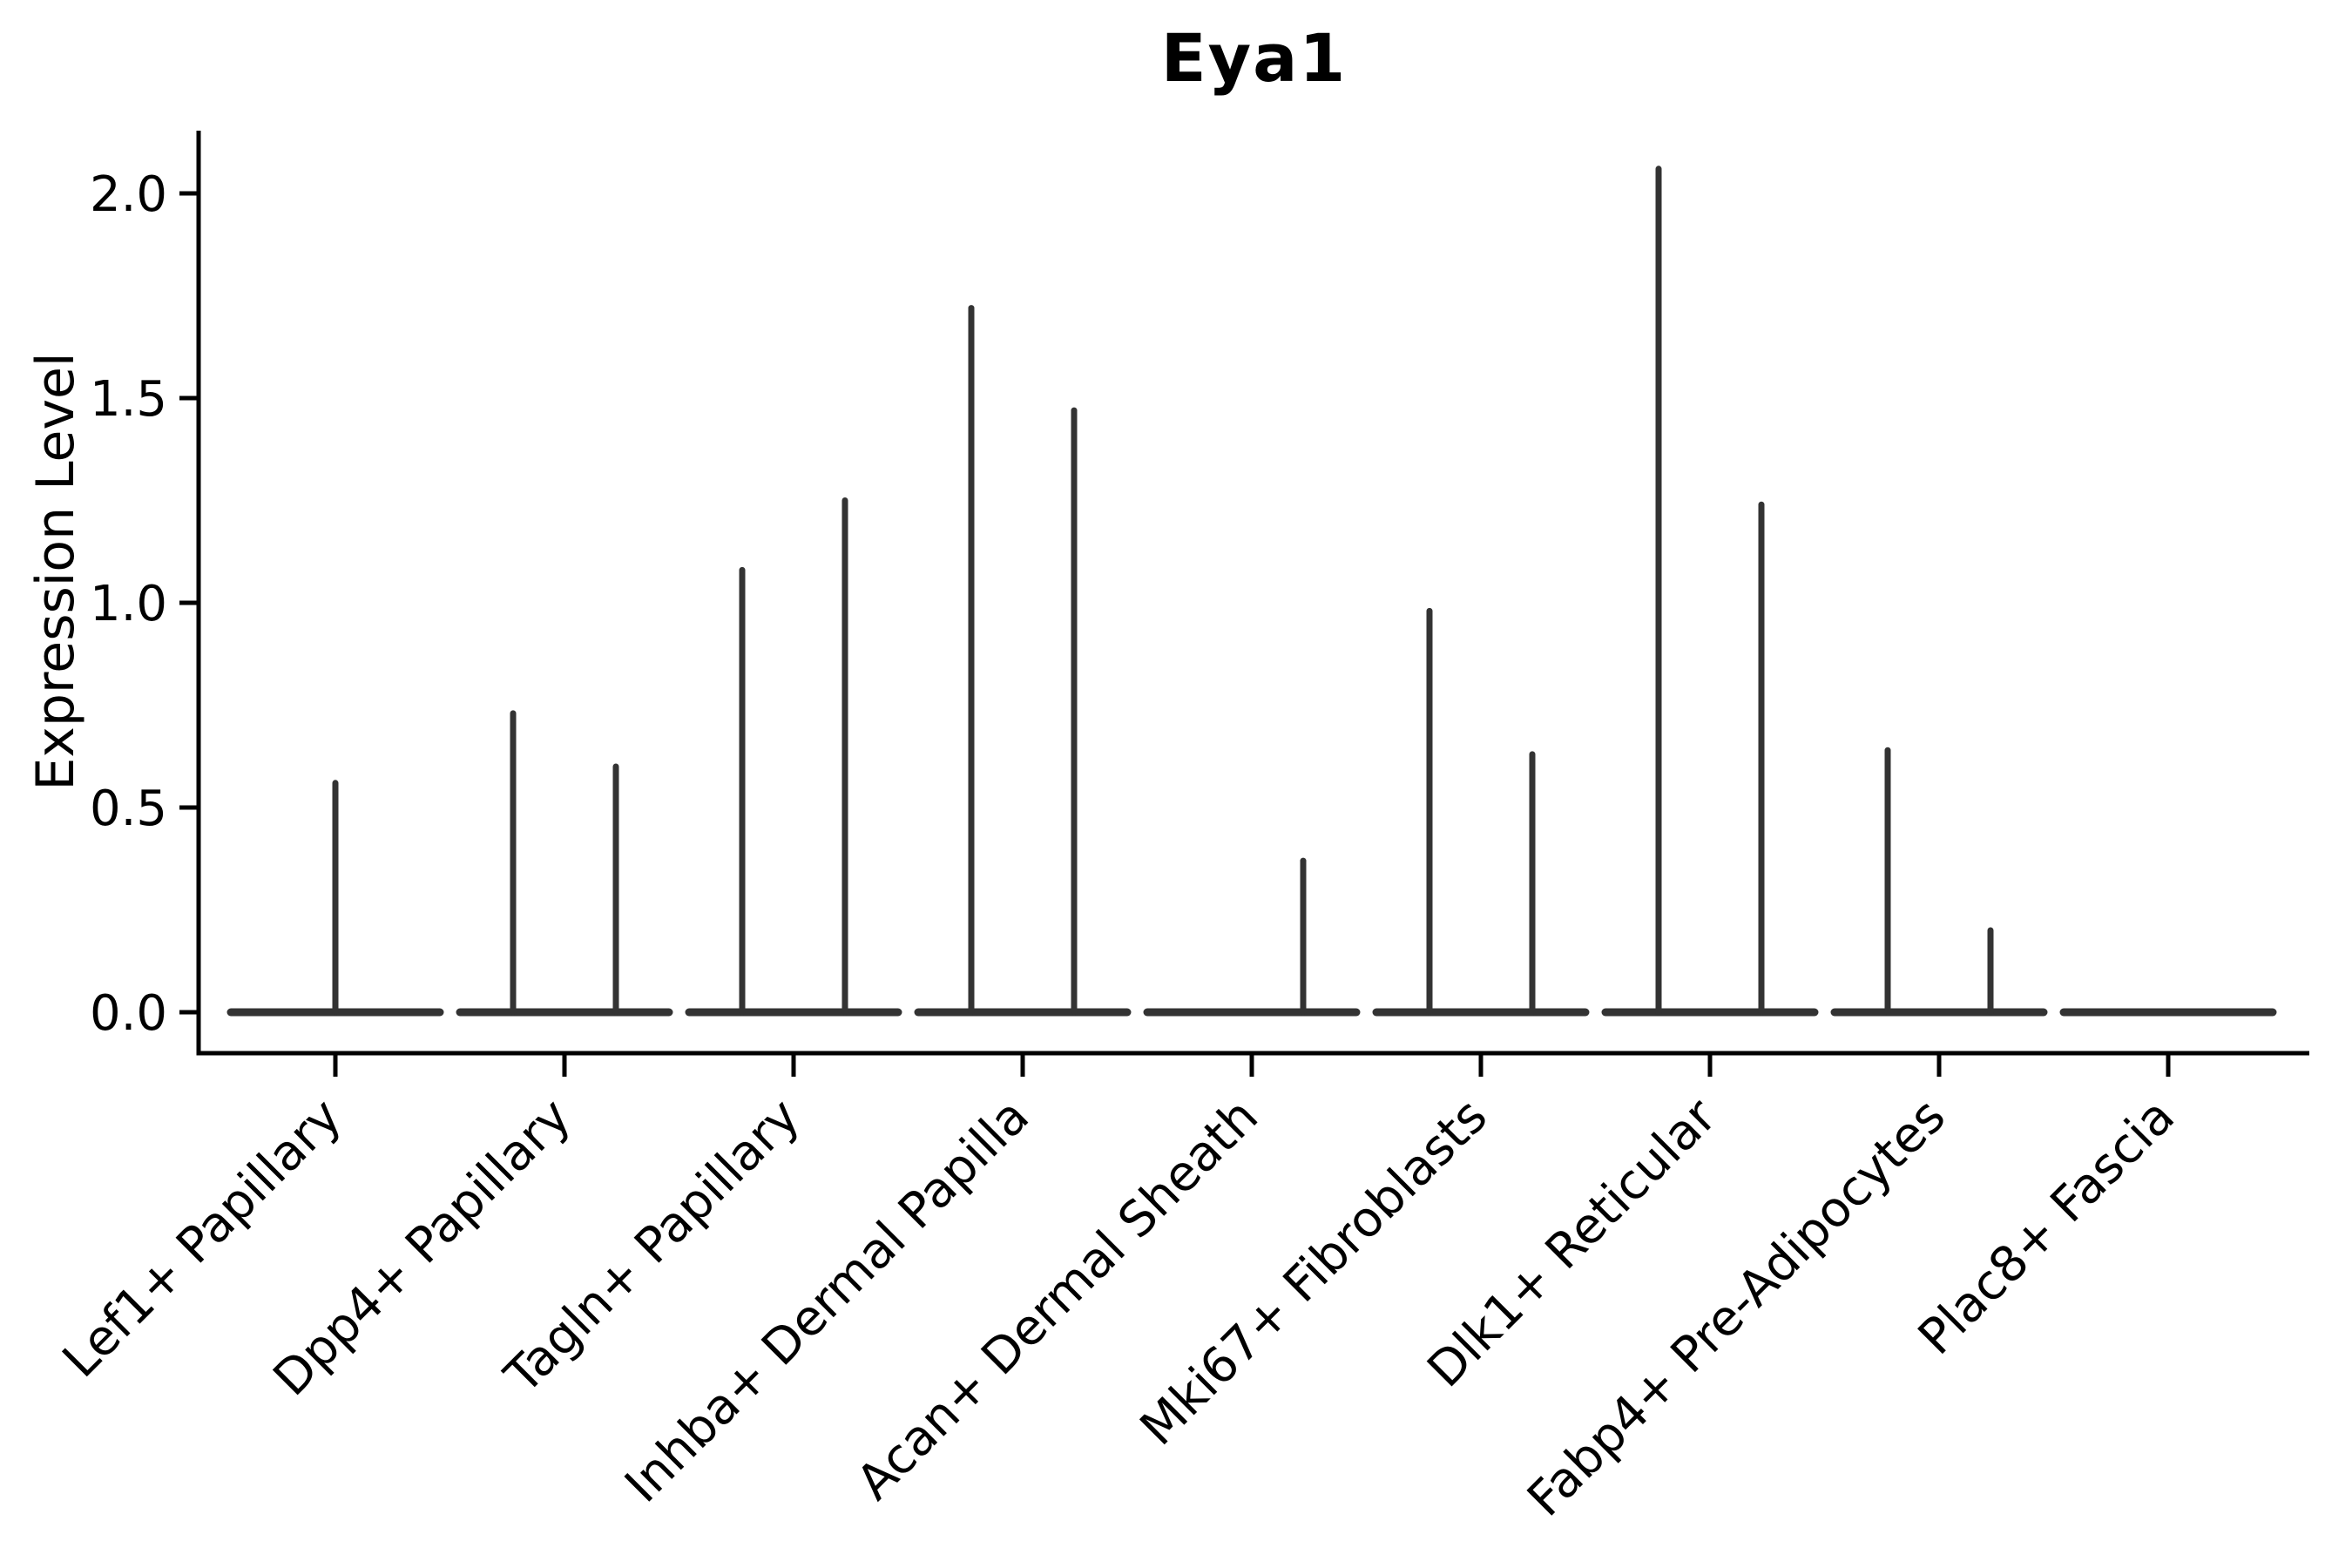 Image resolution: width=2352 pixels, height=1568 pixels. Describe the element at coordinates (1737, 1308) in the screenshot. I see `x-tick-label: Fabp4+ Pre-Adipocytes` at that location.